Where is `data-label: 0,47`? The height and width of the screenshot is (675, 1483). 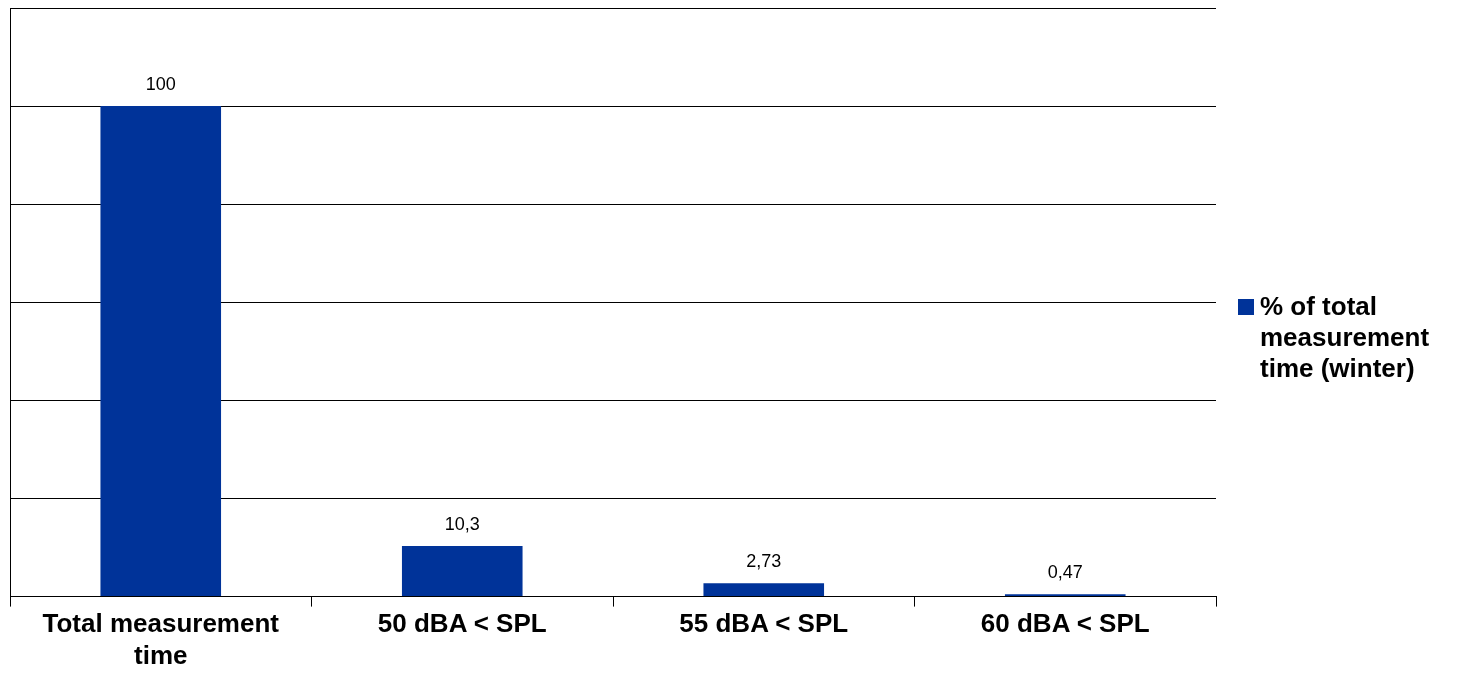
data-label: 0,47 is located at coordinates (1065, 572).